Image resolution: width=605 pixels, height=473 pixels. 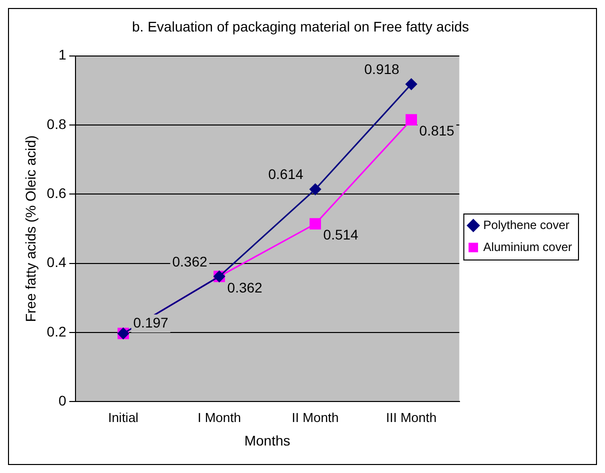 What do you see at coordinates (62, 54) in the screenshot?
I see `y-tick-label: 1` at bounding box center [62, 54].